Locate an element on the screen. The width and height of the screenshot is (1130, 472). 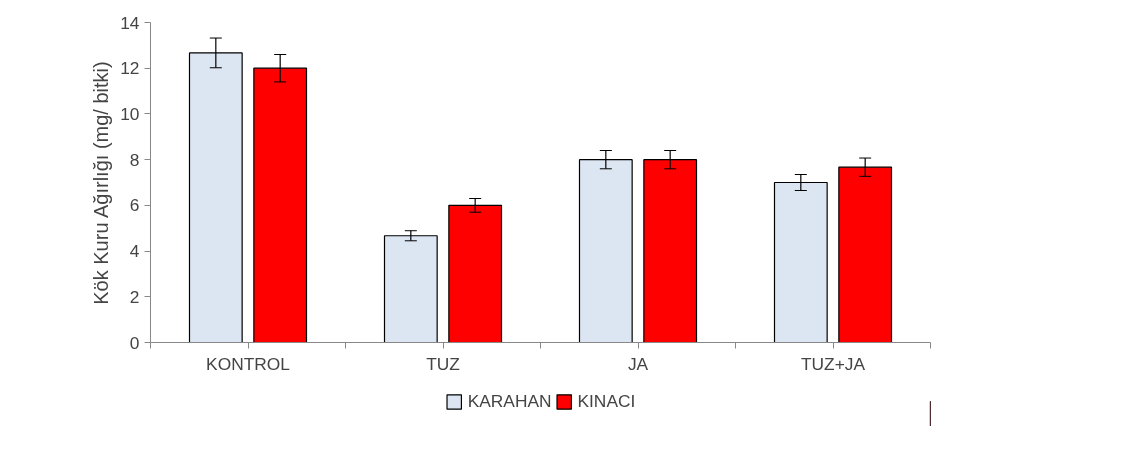
x-tick-label: JA is located at coordinates (638, 363).